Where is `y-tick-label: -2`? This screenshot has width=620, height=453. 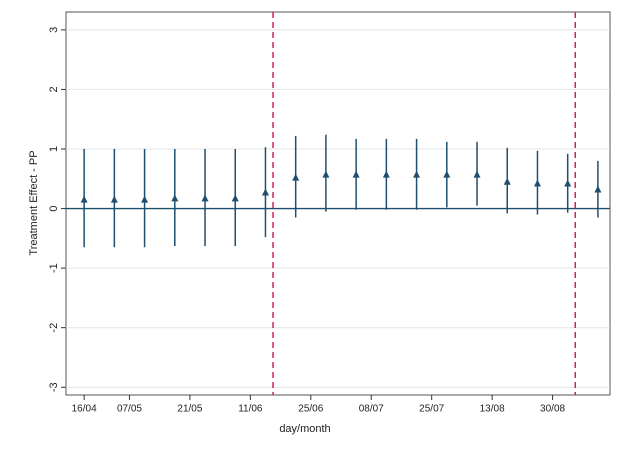 y-tick-label: -2 is located at coordinates (54, 328).